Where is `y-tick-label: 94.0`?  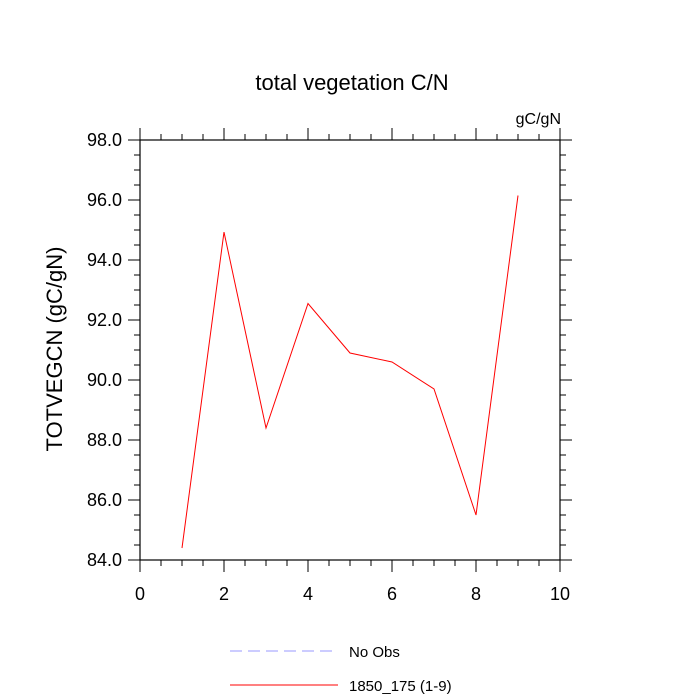 y-tick-label: 94.0 is located at coordinates (104, 260).